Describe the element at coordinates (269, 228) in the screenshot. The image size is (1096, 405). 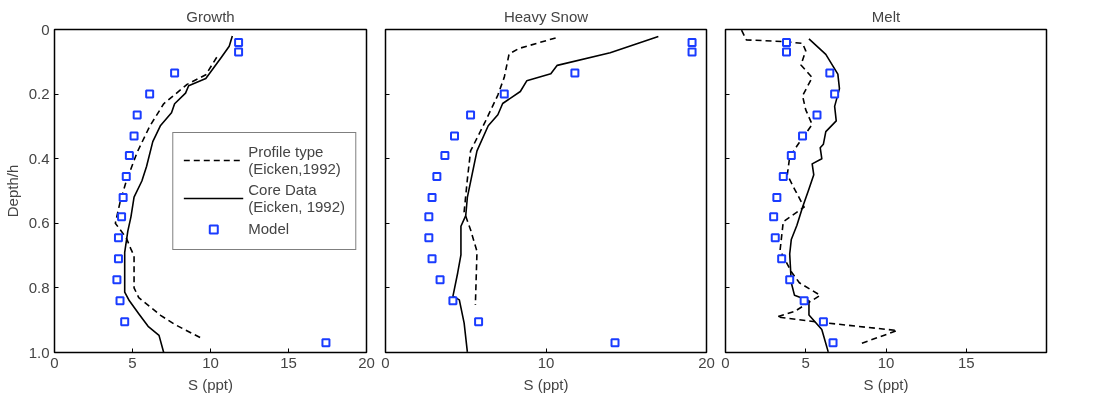
I see `legend-label: Model` at that location.